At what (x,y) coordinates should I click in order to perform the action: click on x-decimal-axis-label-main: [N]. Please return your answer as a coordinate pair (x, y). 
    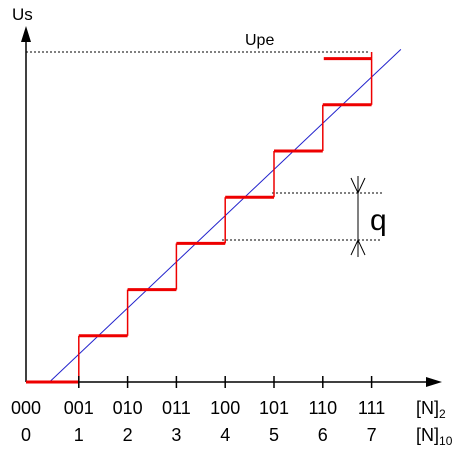
    Looking at the image, I should click on (427, 435).